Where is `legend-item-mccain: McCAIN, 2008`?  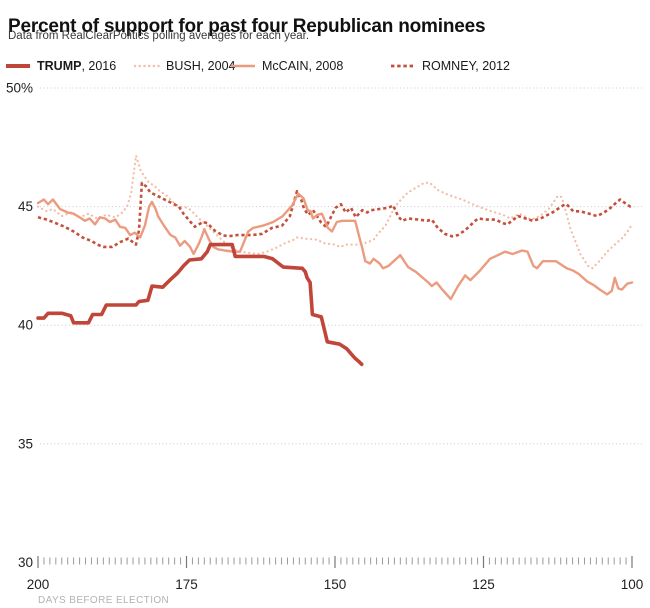 legend-item-mccain: McCAIN, 2008 is located at coordinates (286, 66).